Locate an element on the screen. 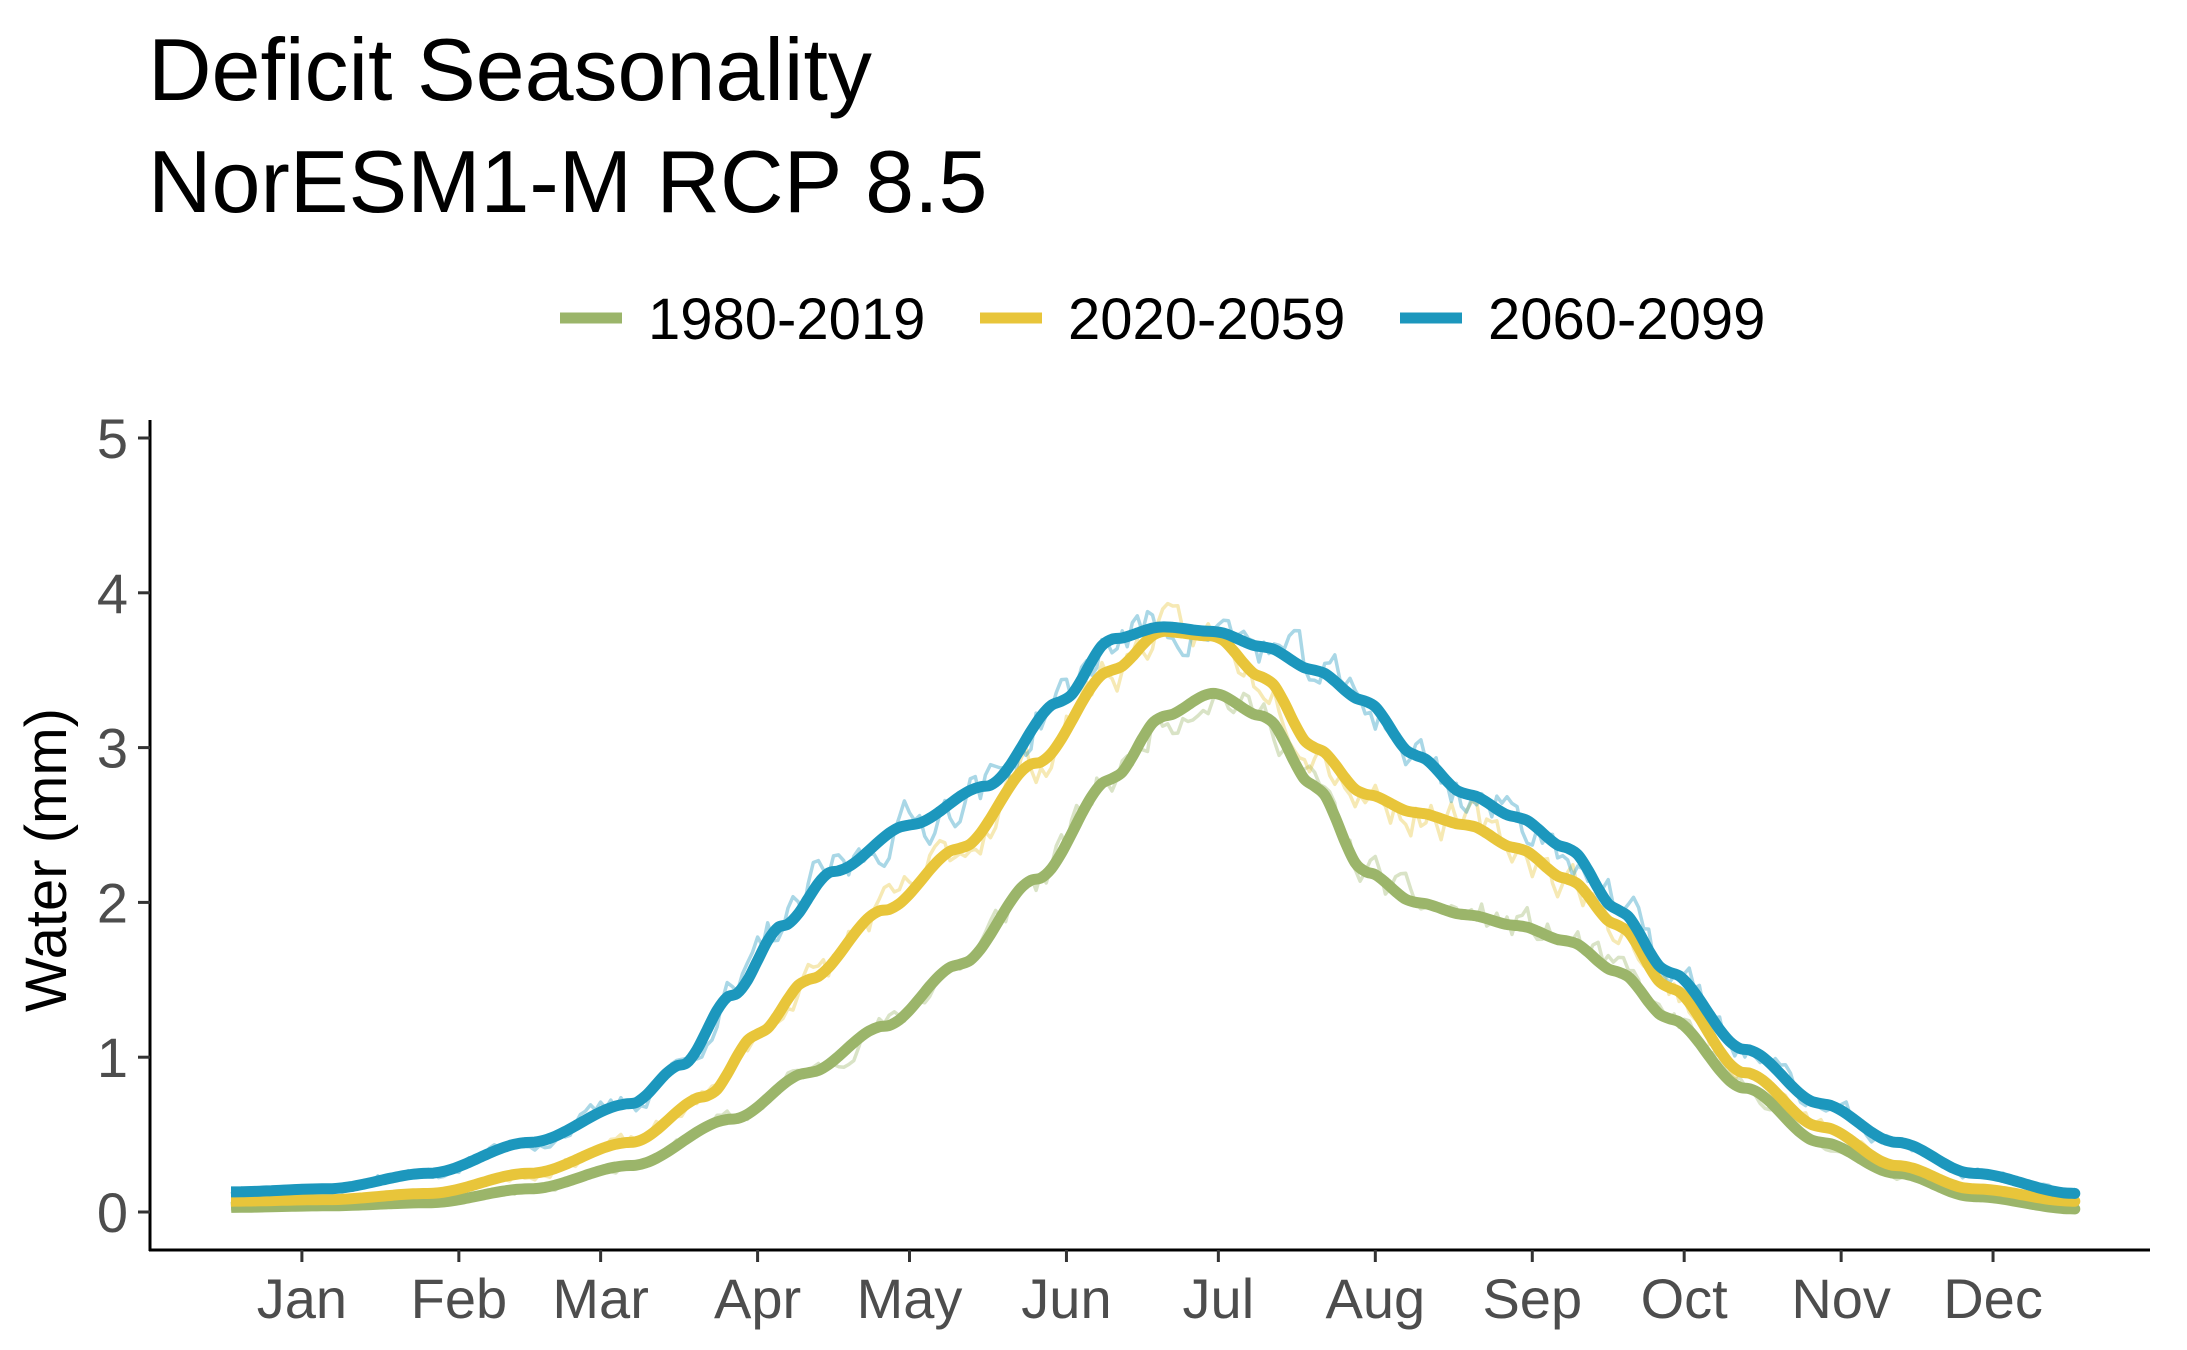  x-tick-label: Jan is located at coordinates (302, 1298).